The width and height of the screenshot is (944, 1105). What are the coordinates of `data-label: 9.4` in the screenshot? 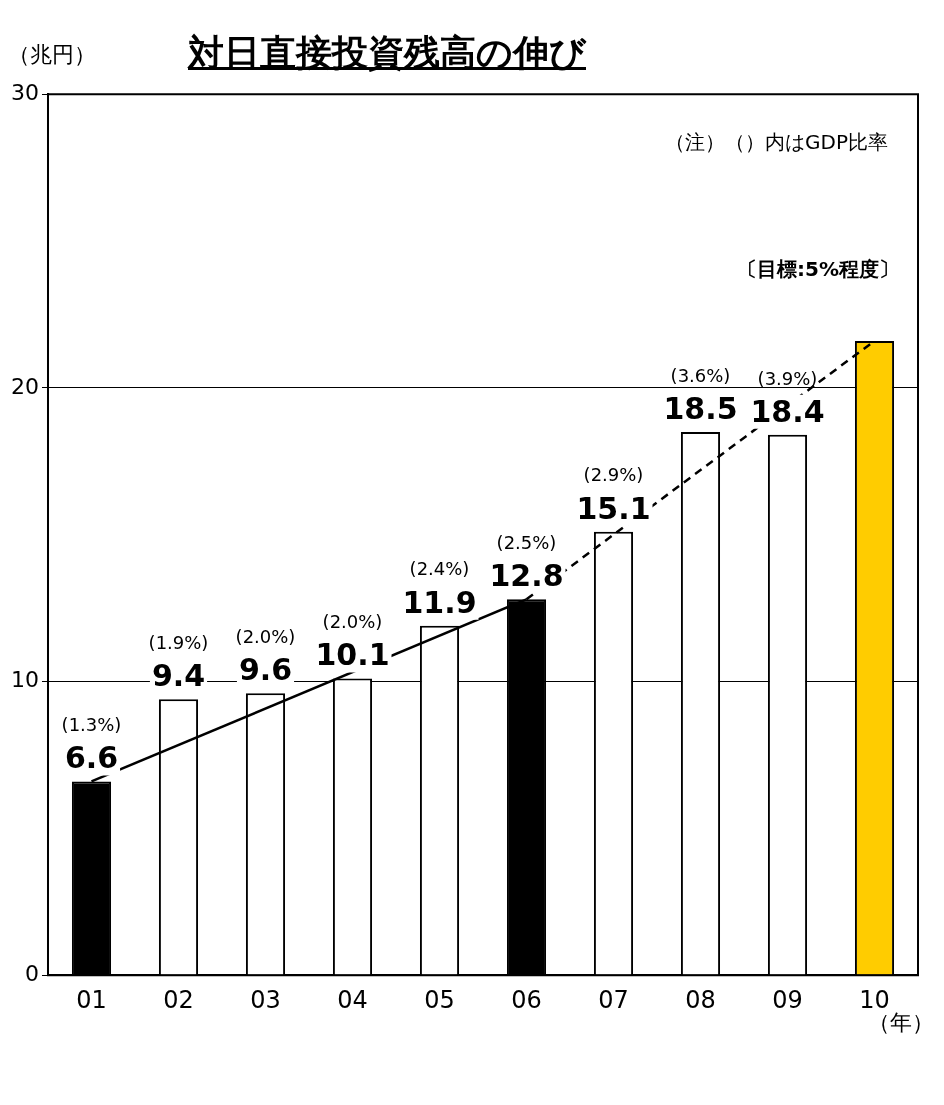 It's located at (178, 675).